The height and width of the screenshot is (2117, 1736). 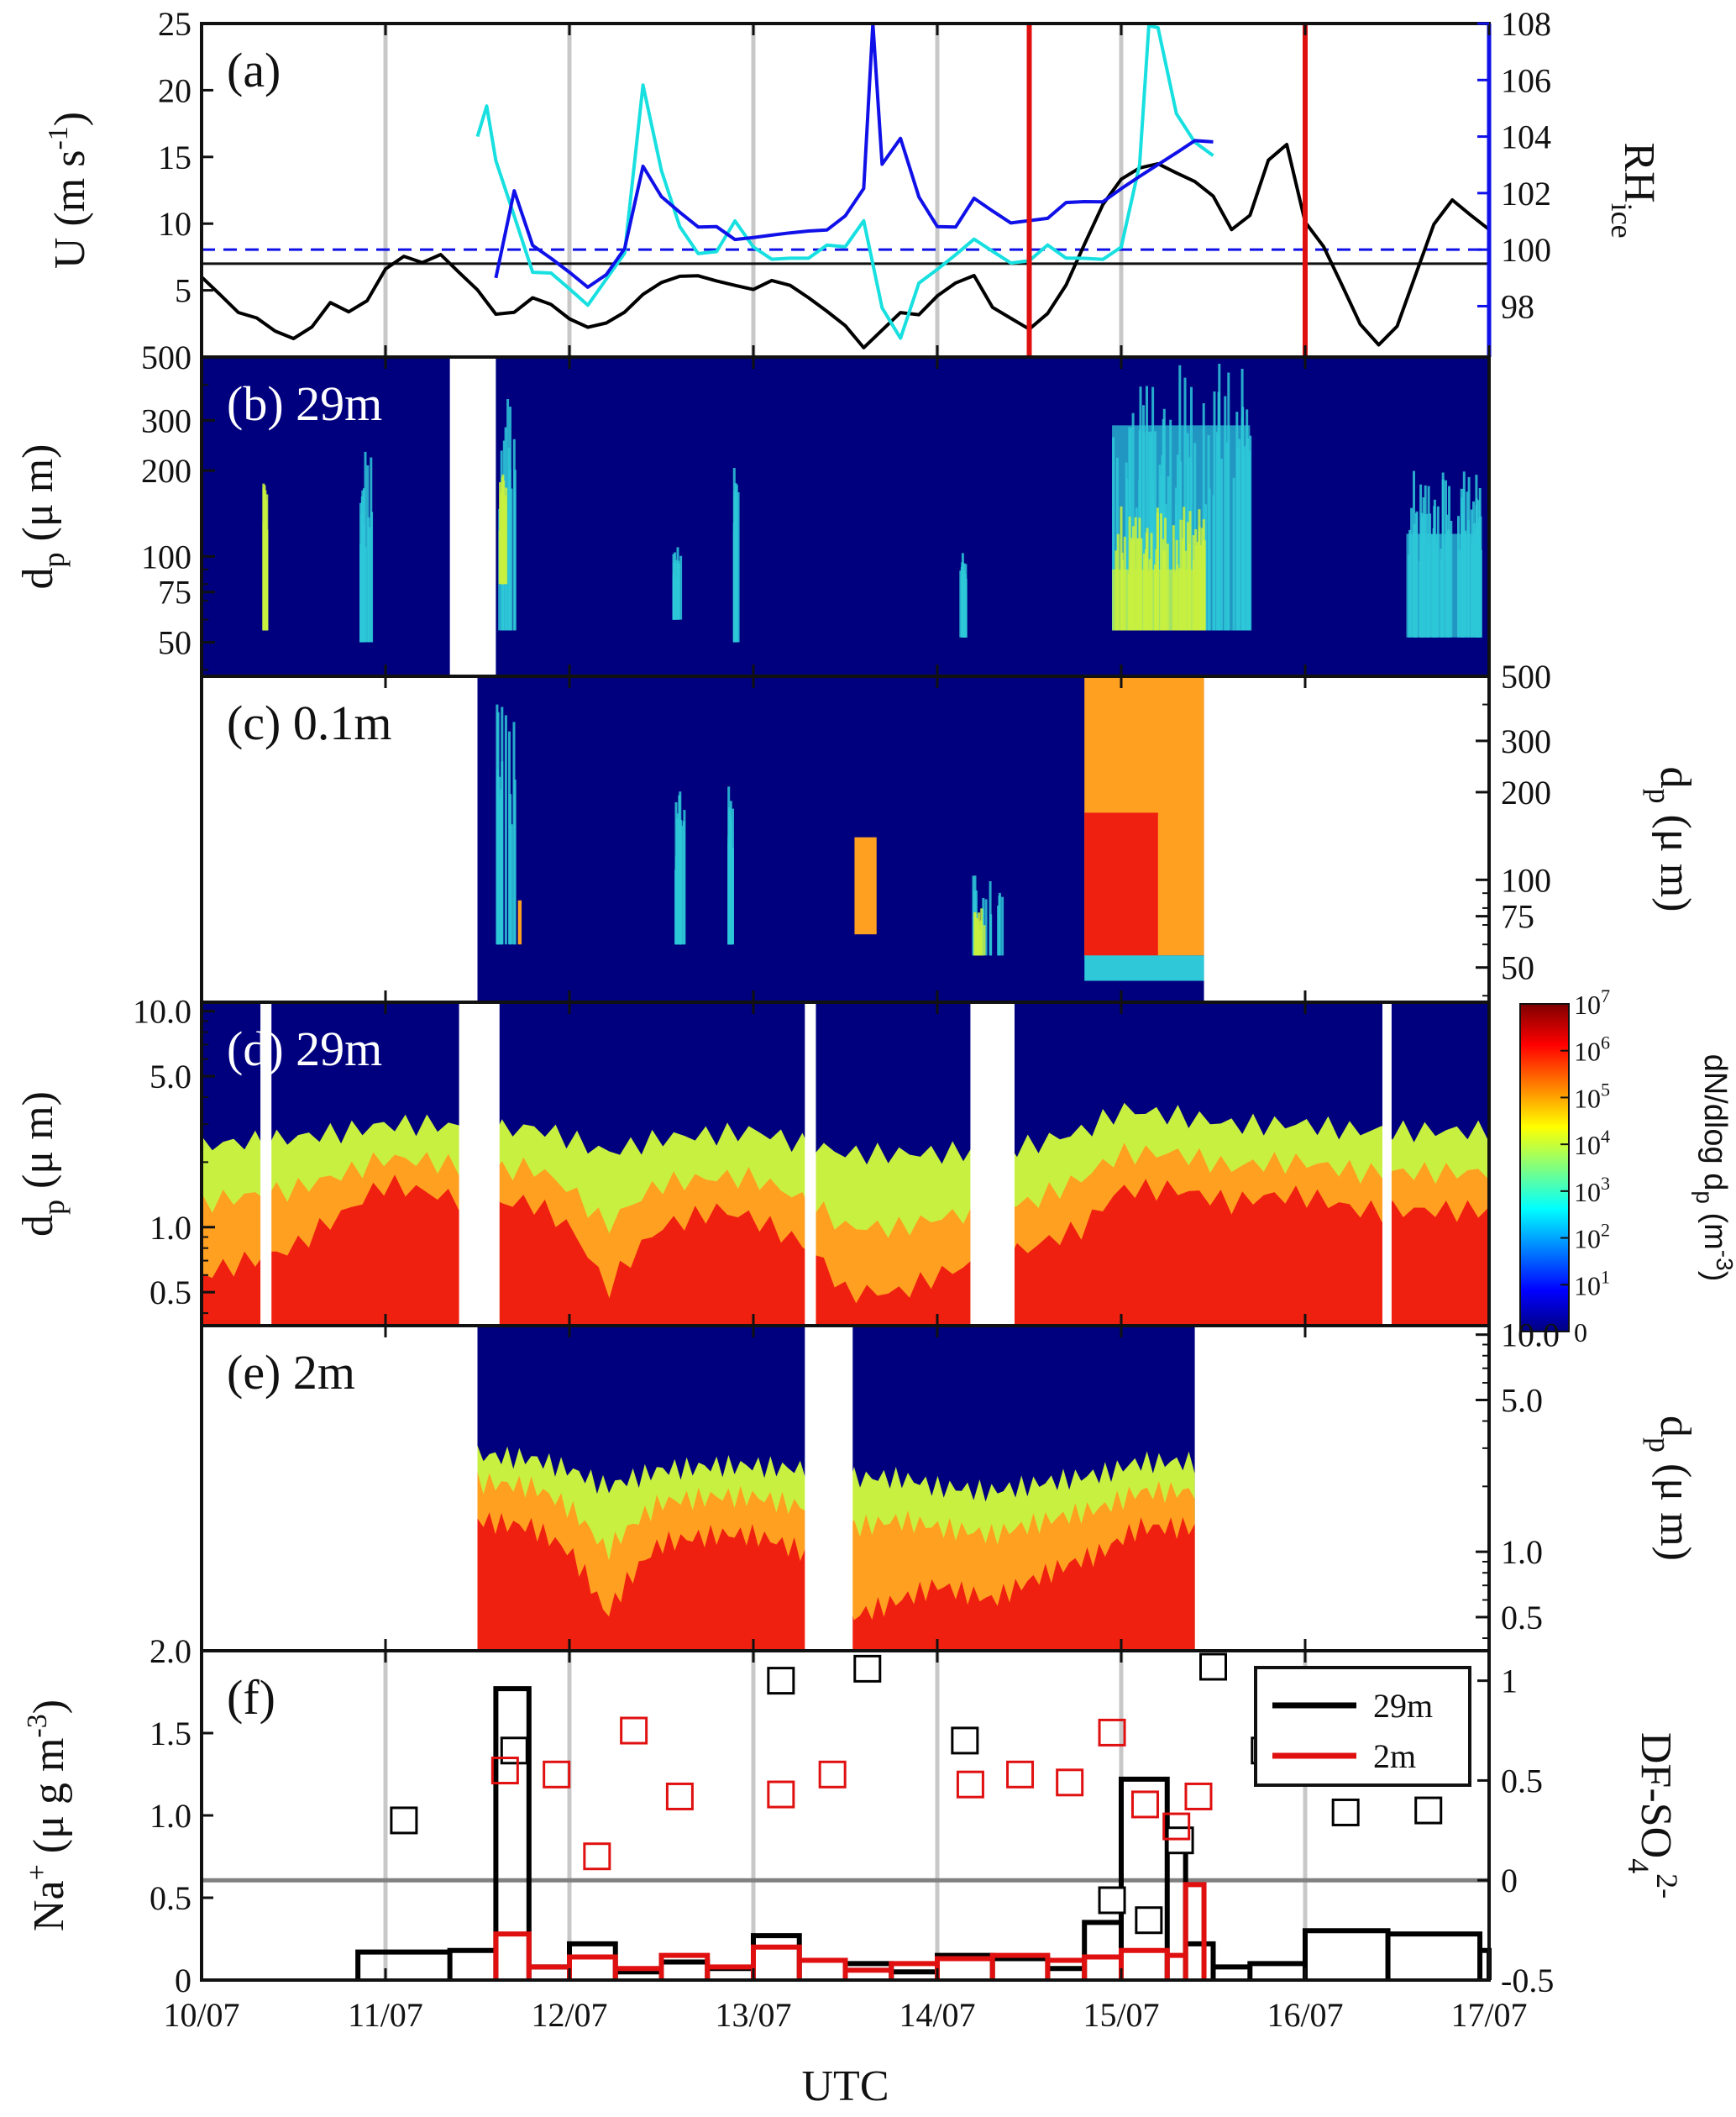 I want to click on panel-label: (b) 29m, so click(x=304, y=404).